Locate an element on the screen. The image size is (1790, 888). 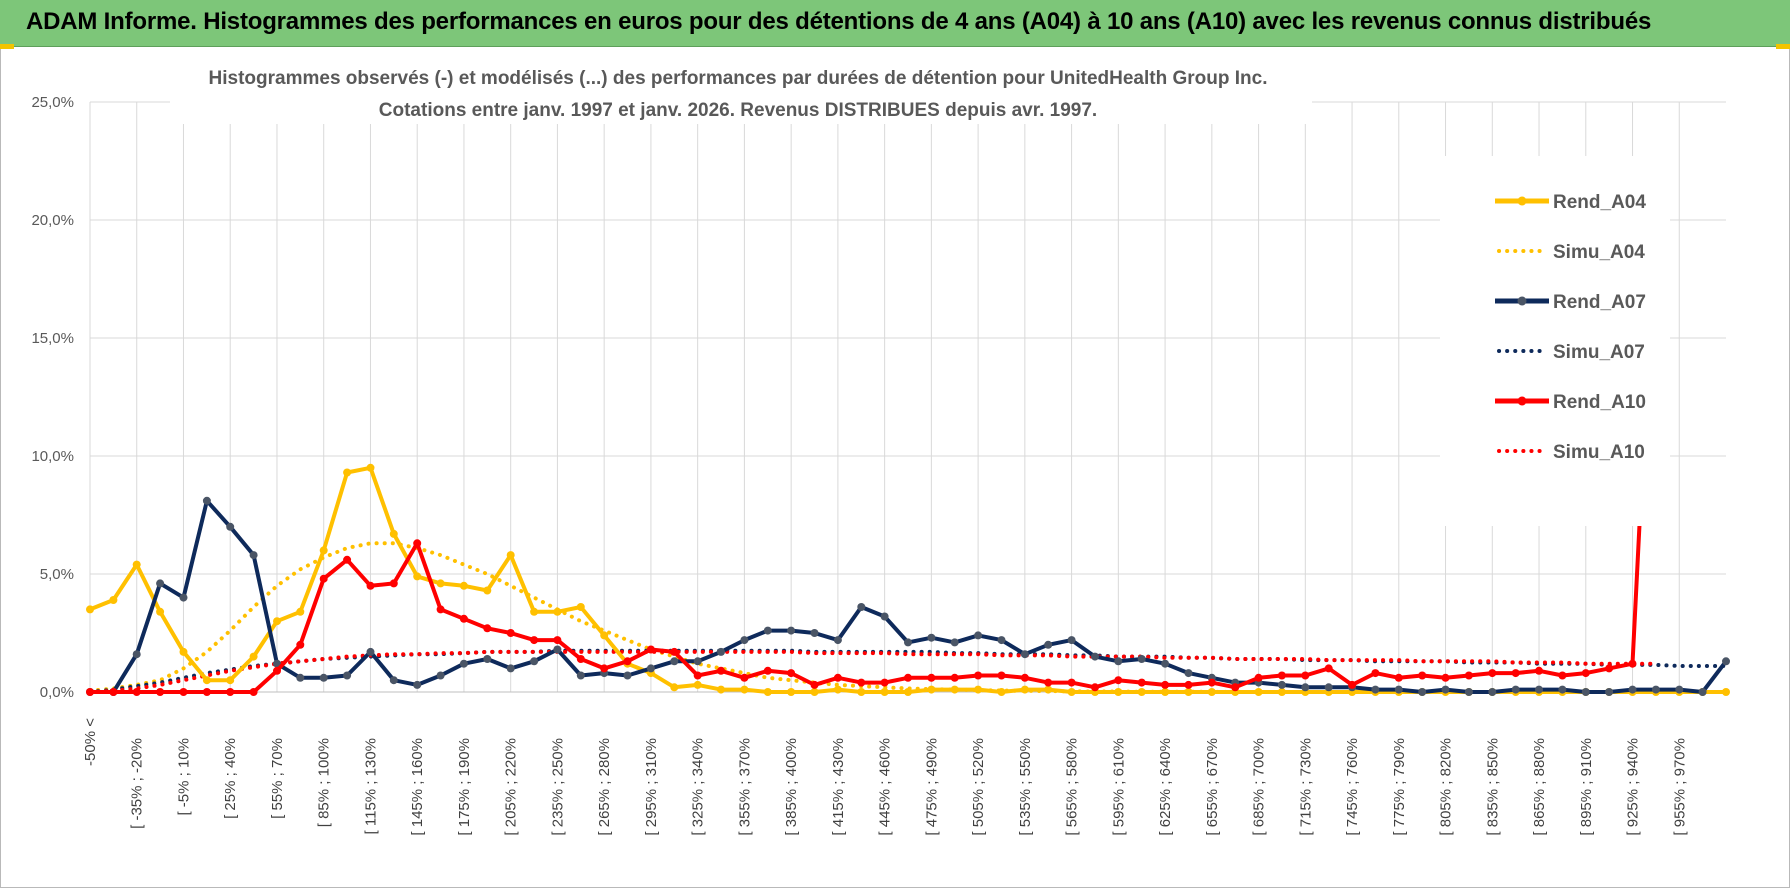
x-tick-label: [ -5% ; 10% is located at coordinates (183, 777).